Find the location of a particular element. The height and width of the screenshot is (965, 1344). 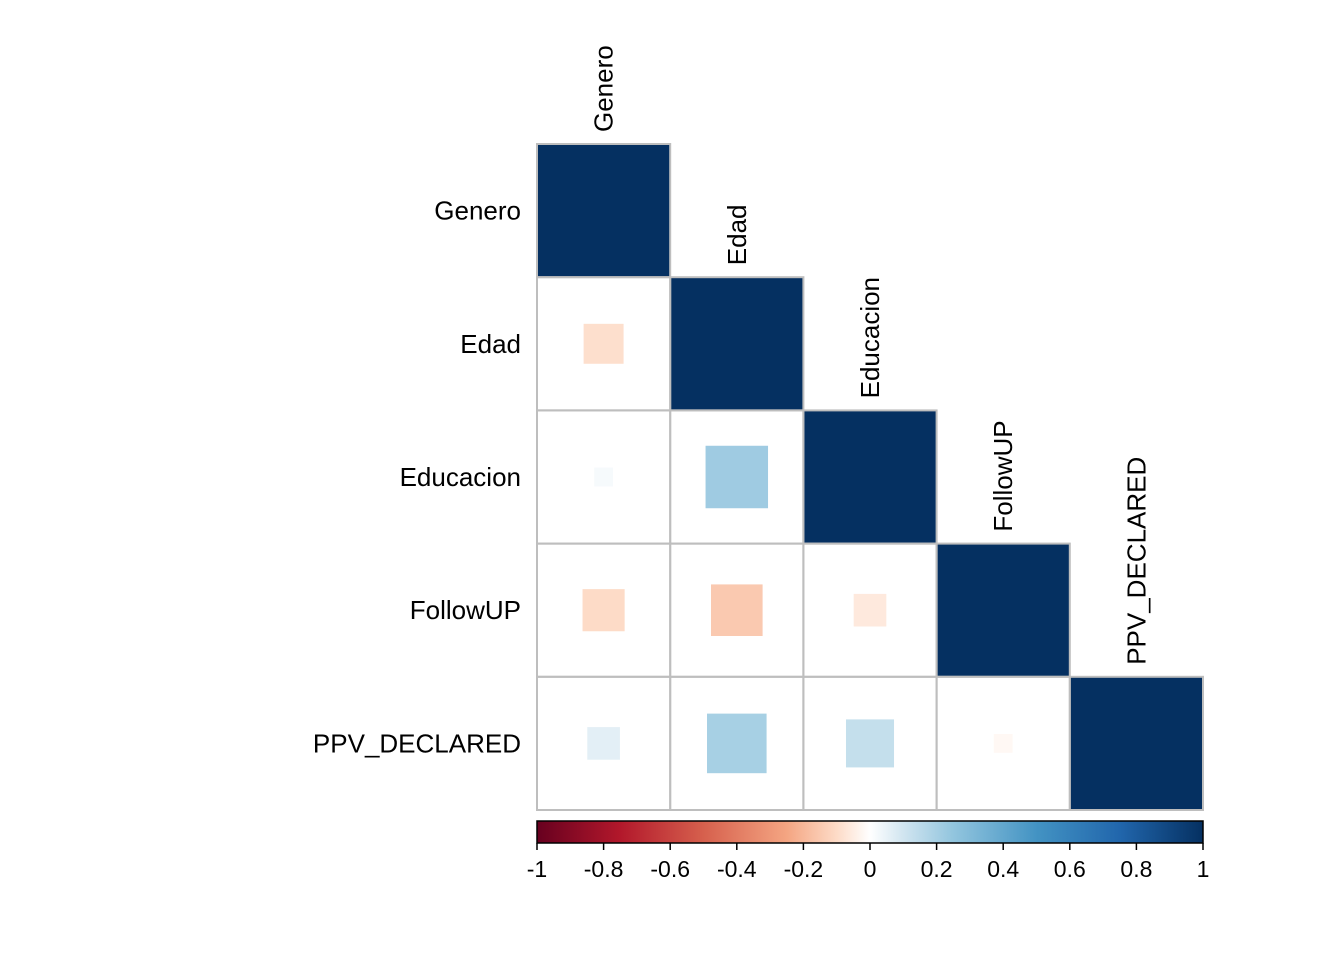

colorbar: -1 -0.8 -0.6 -0.4 -0.2 0 0.2 0.4 0.6 0.8 1 is located at coordinates (868, 851).